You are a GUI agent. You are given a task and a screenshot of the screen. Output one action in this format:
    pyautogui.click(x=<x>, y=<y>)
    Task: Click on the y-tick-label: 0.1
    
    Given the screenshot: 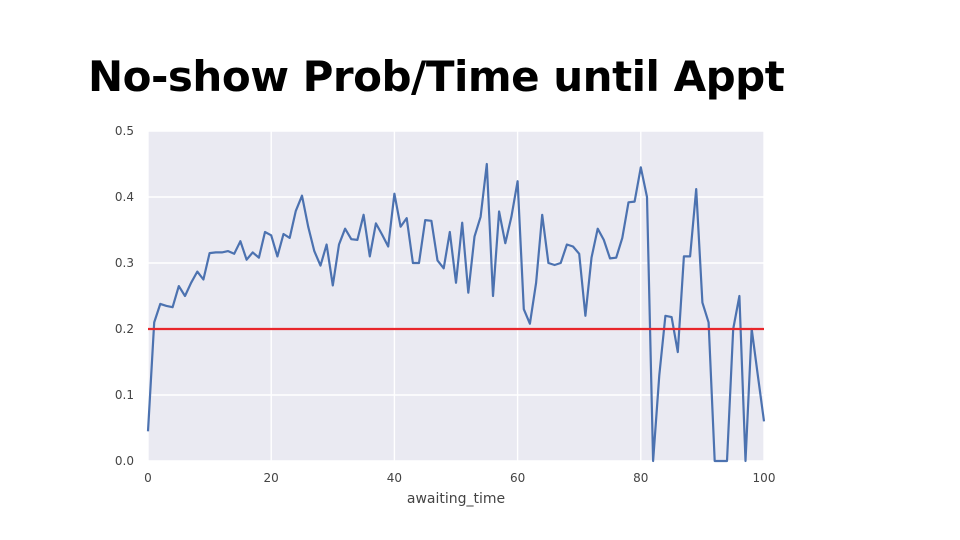 What is the action you would take?
    pyautogui.click(x=124, y=395)
    